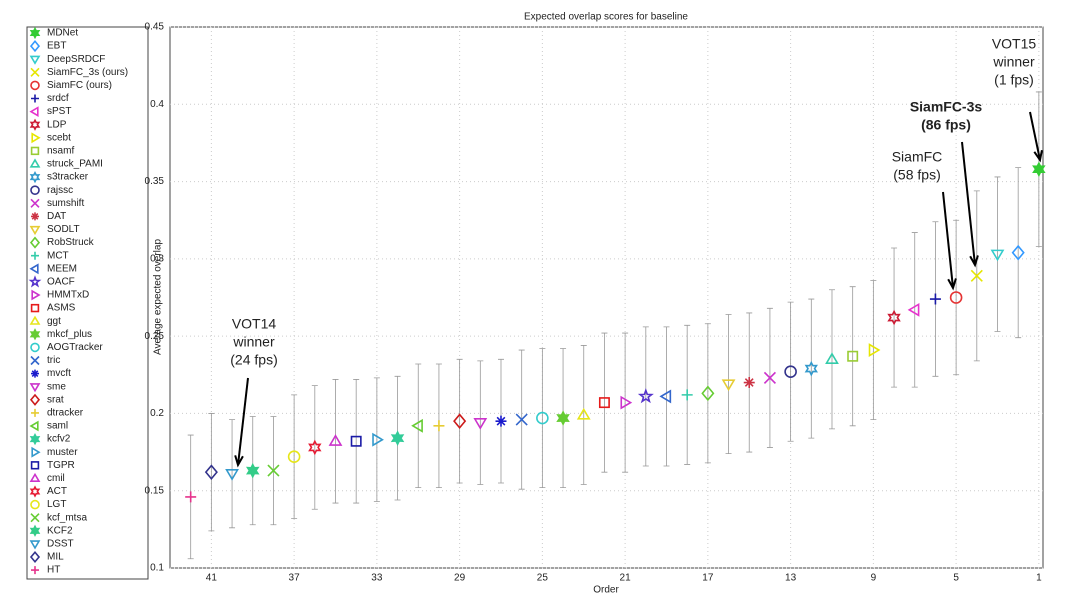  I want to click on legend-label: LGT, so click(56, 504).